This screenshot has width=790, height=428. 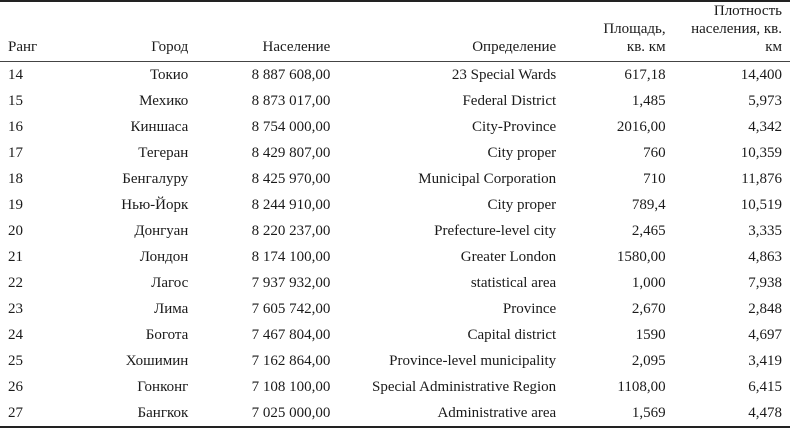 What do you see at coordinates (15, 152) in the screenshot?
I see `cell-rank: 17` at bounding box center [15, 152].